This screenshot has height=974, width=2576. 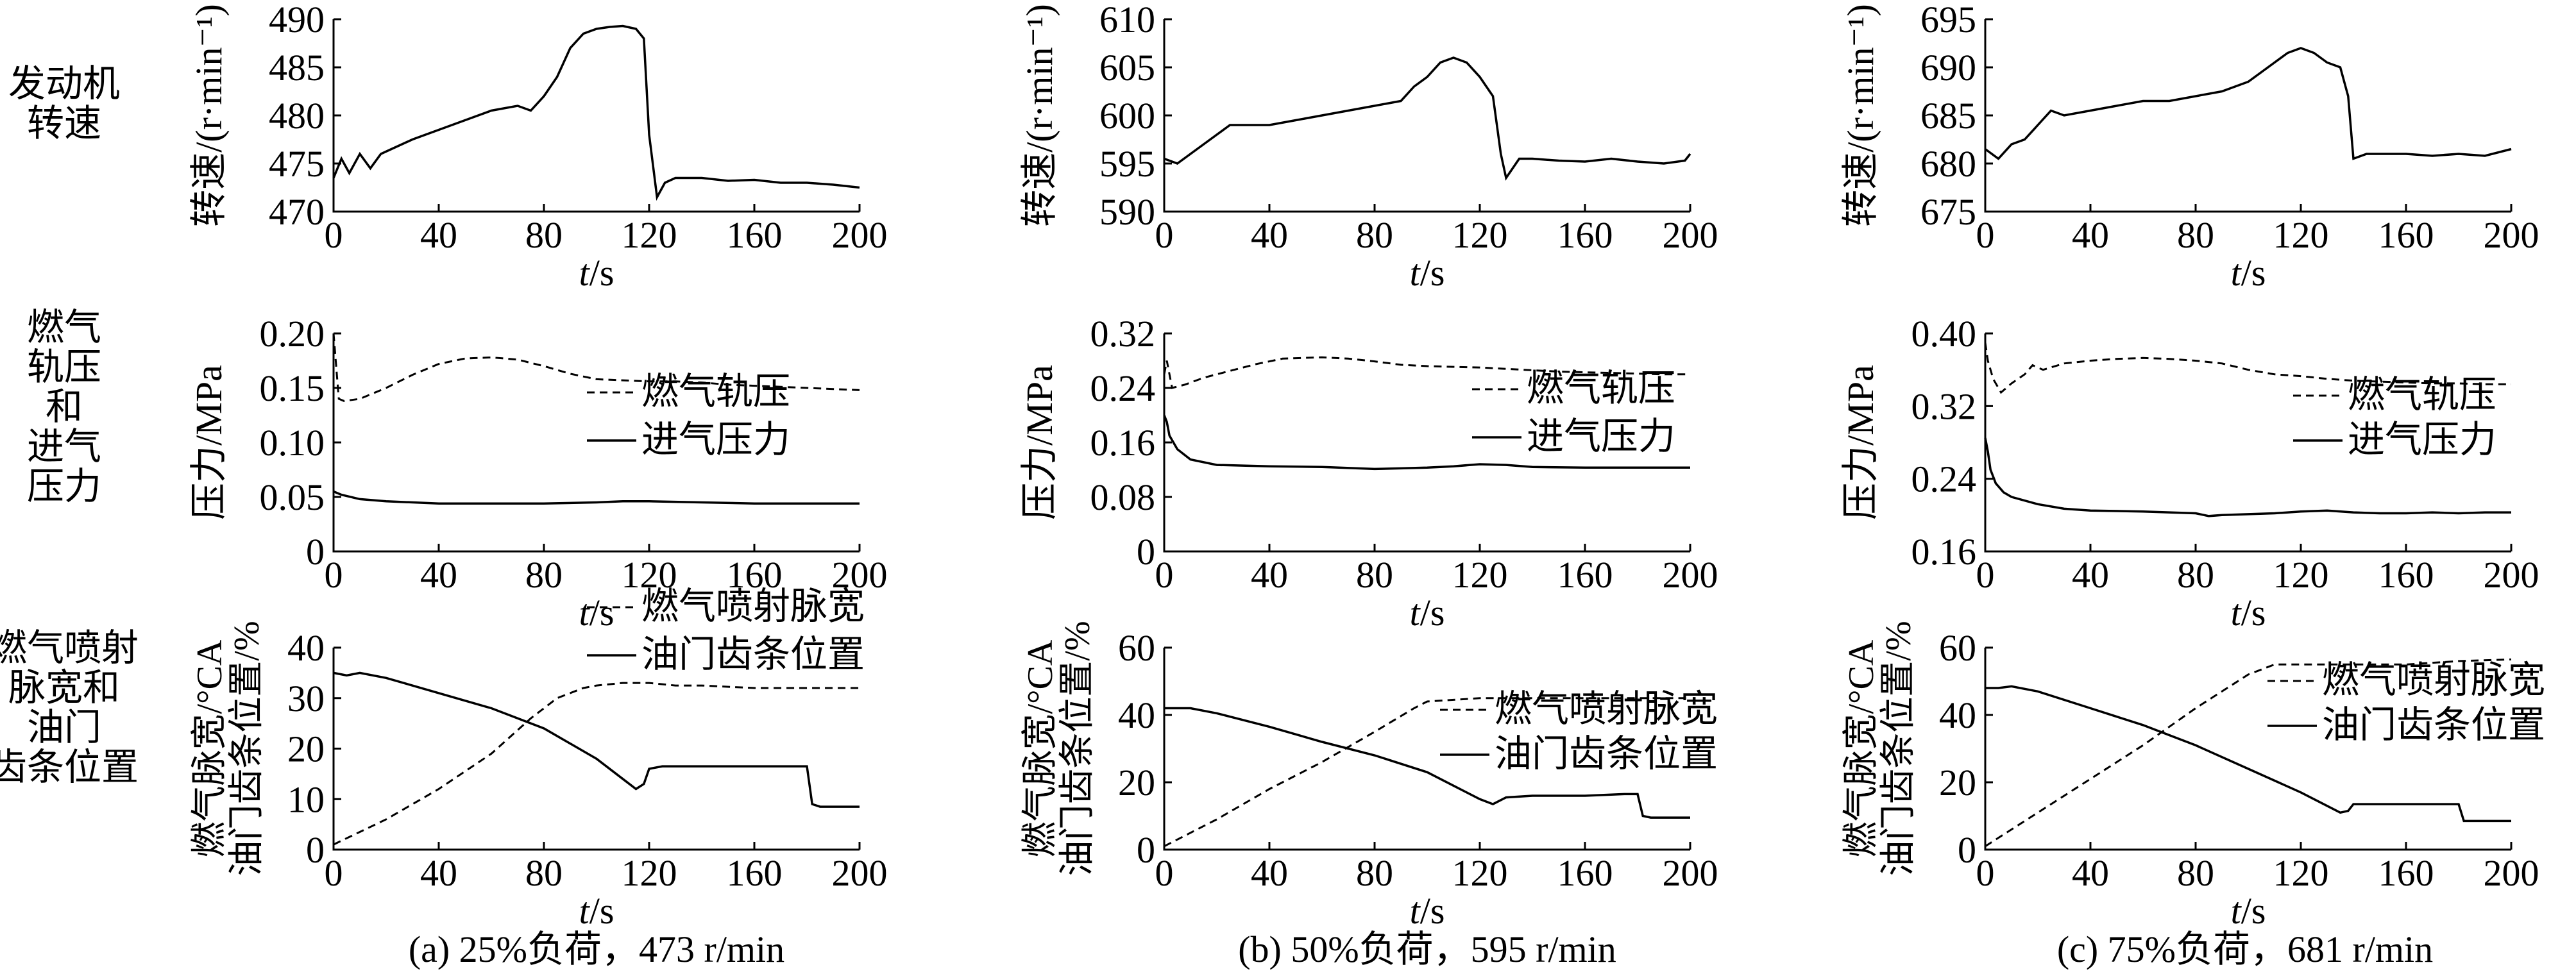 What do you see at coordinates (306, 698) in the screenshot?
I see `y-tick-label: 30` at bounding box center [306, 698].